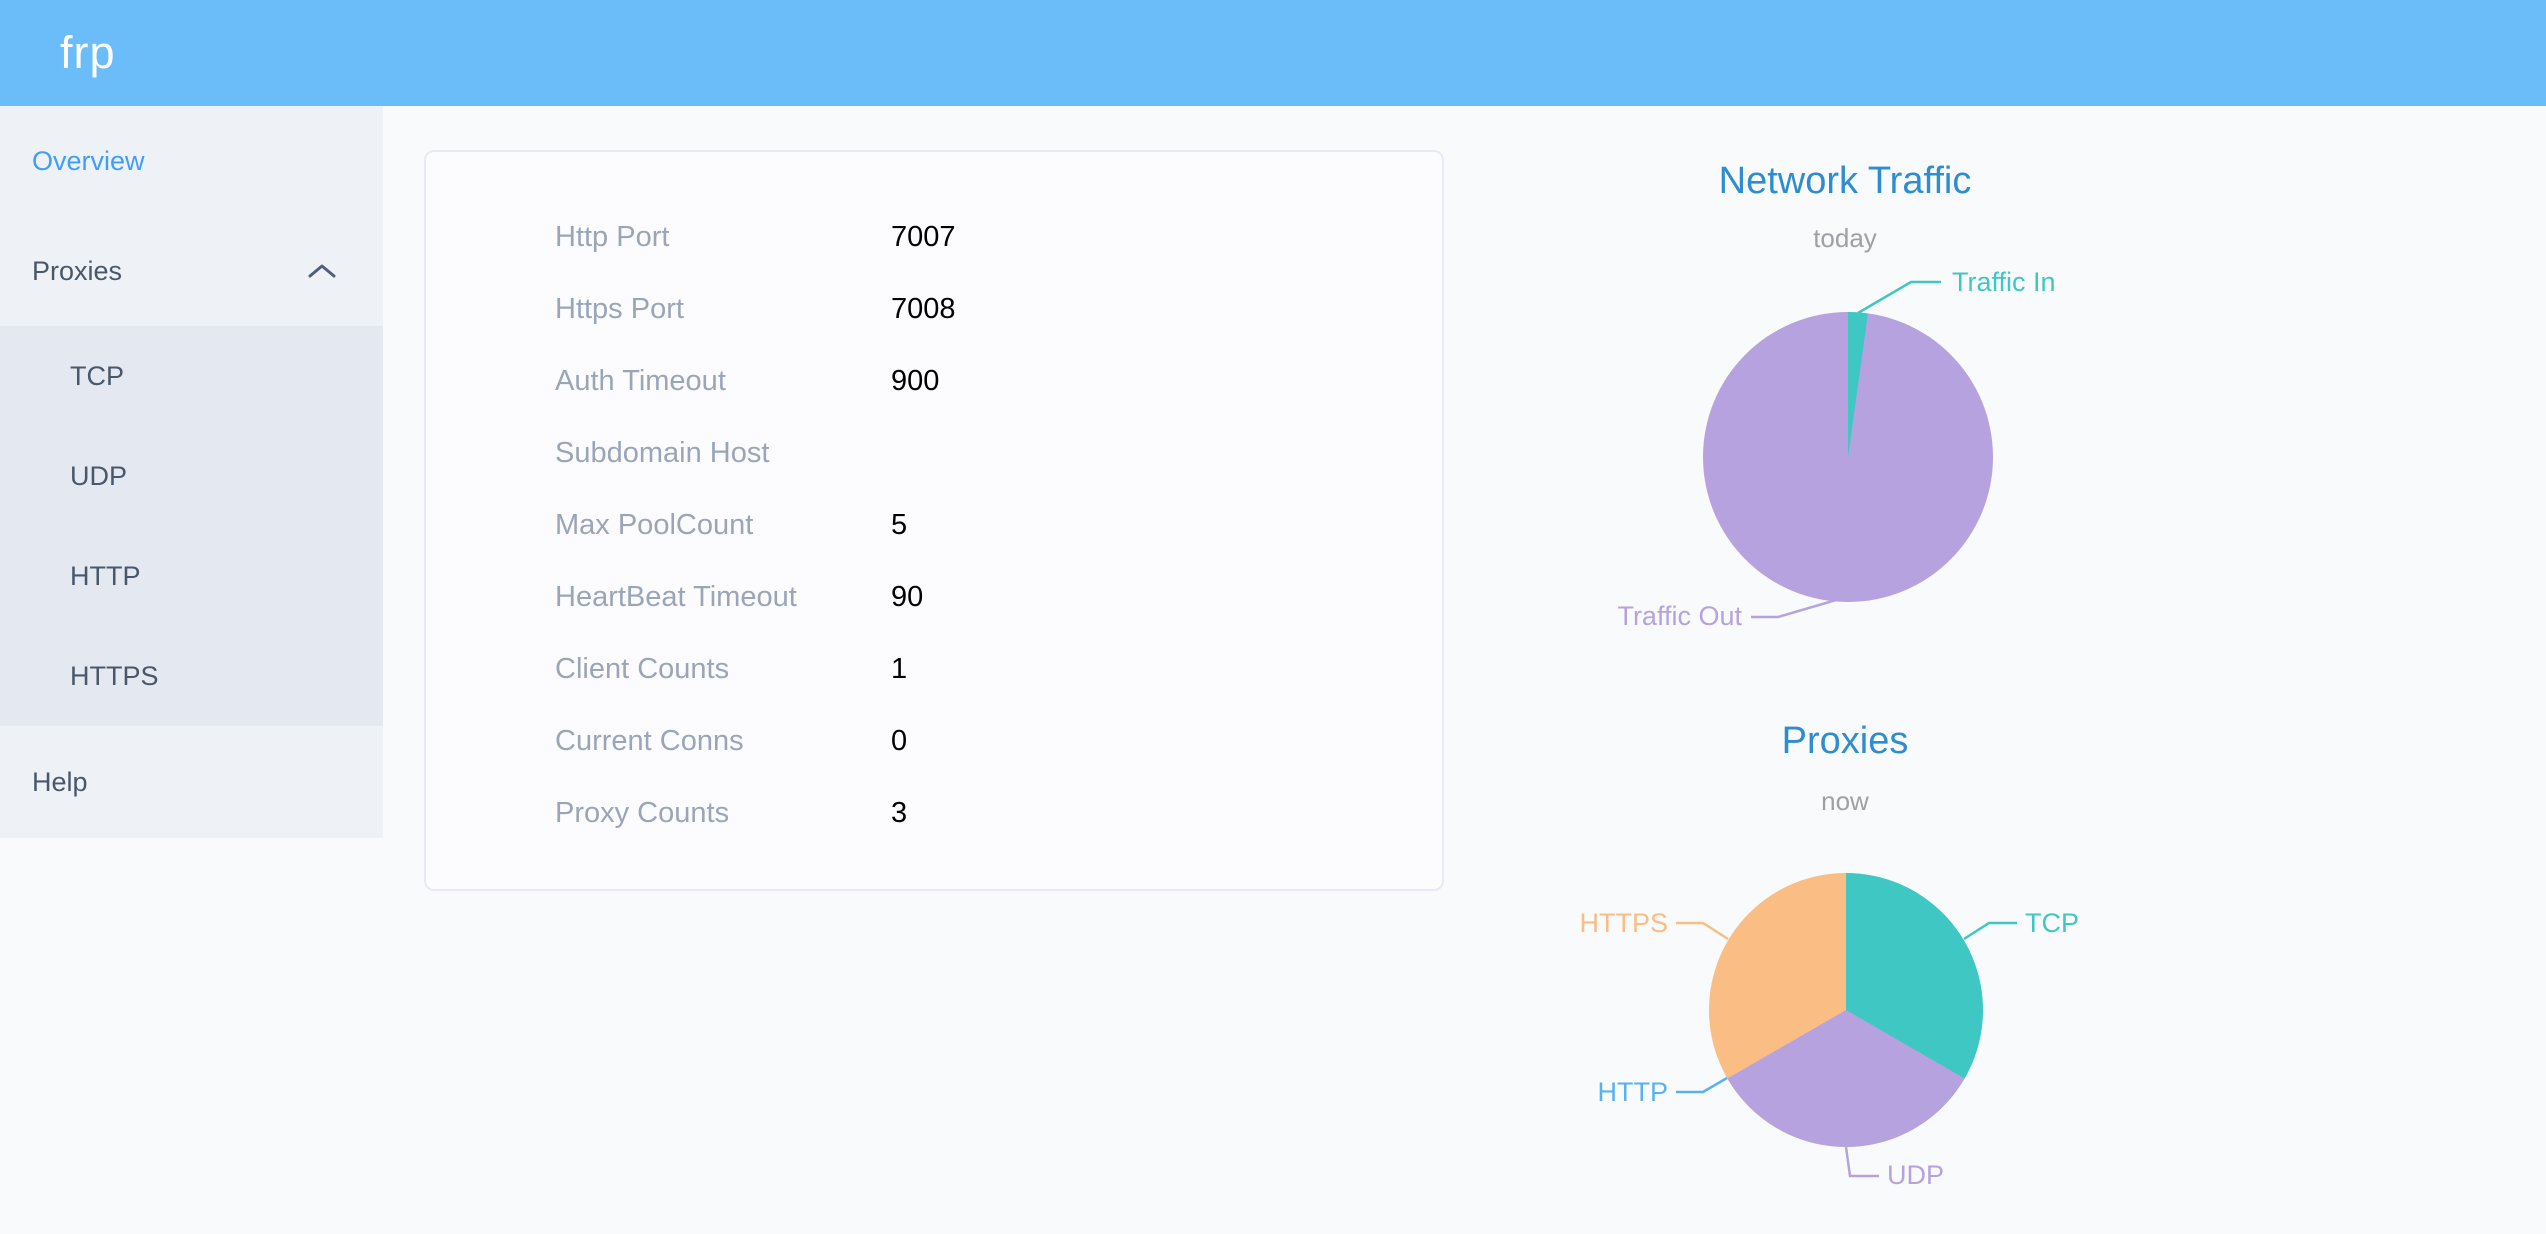  What do you see at coordinates (191, 782) in the screenshot?
I see `sidebar-item-help: Help` at bounding box center [191, 782].